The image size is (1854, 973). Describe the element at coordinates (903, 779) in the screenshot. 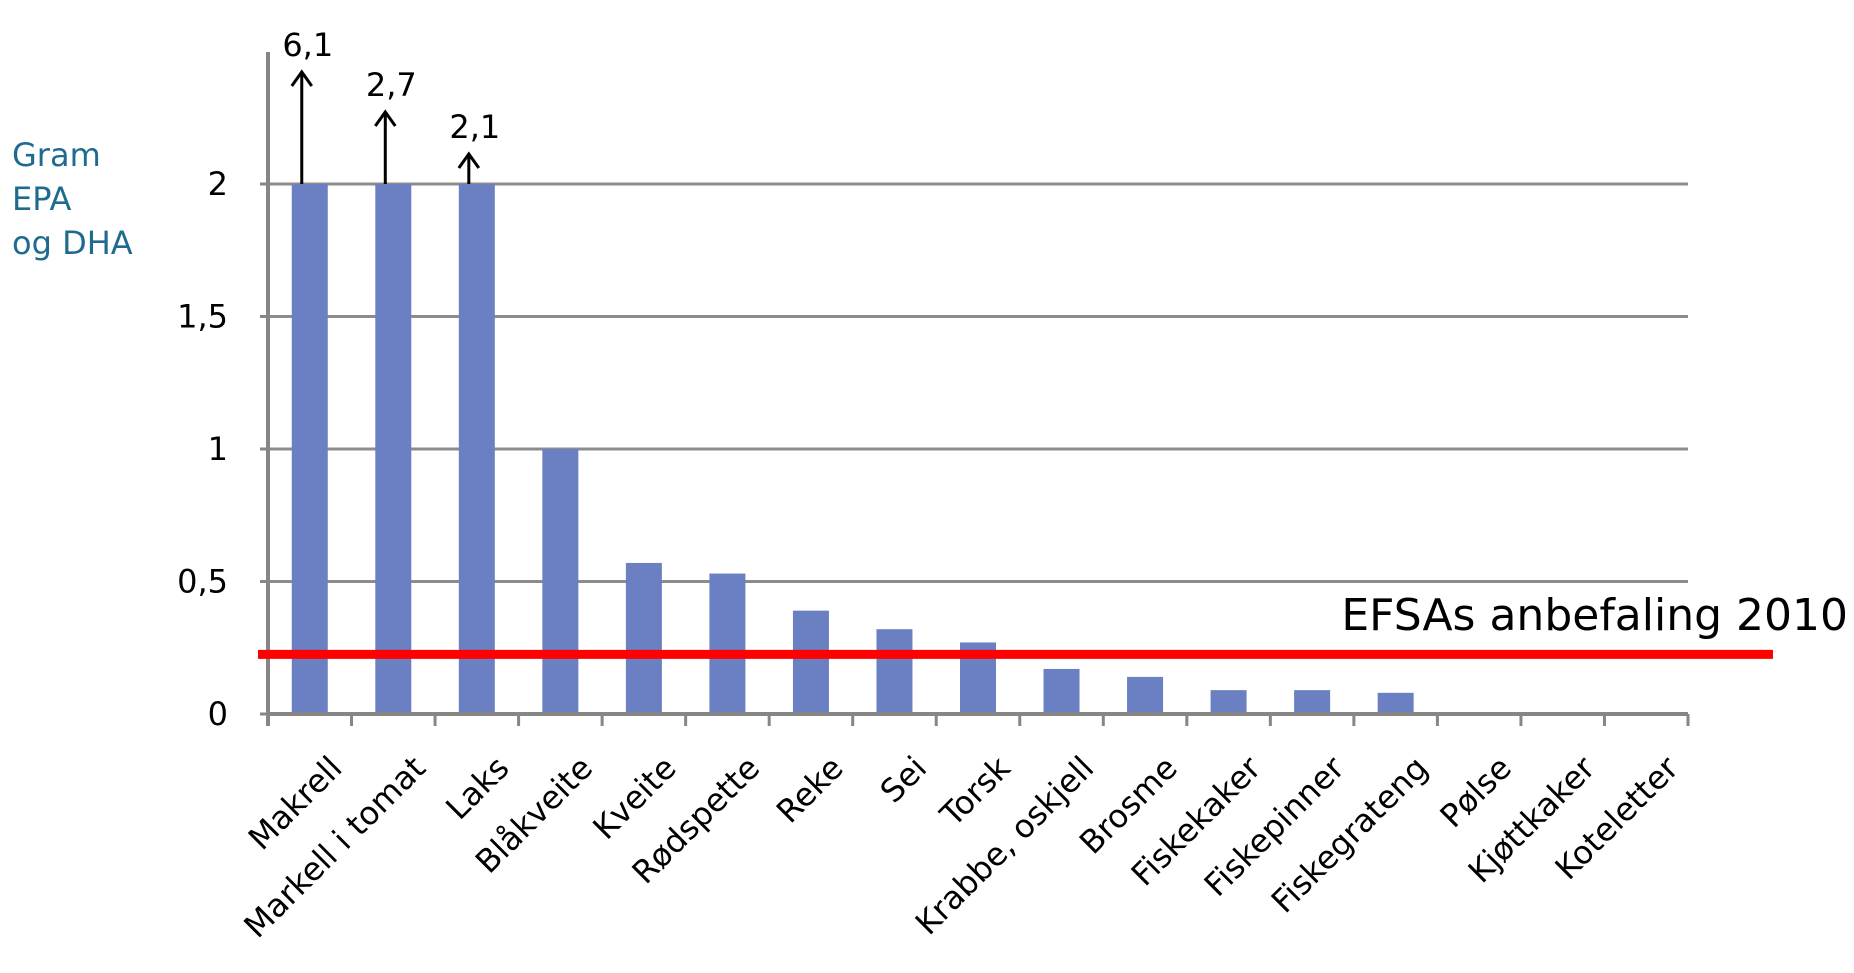

I see `x-tick-label: Sei` at that location.